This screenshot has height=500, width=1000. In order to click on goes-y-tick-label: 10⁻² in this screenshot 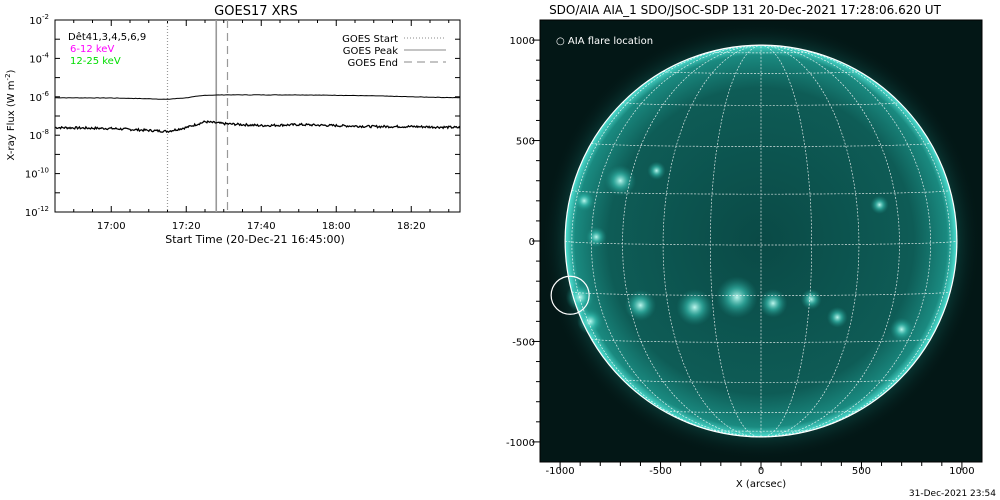, I will do `click(39, 20)`.